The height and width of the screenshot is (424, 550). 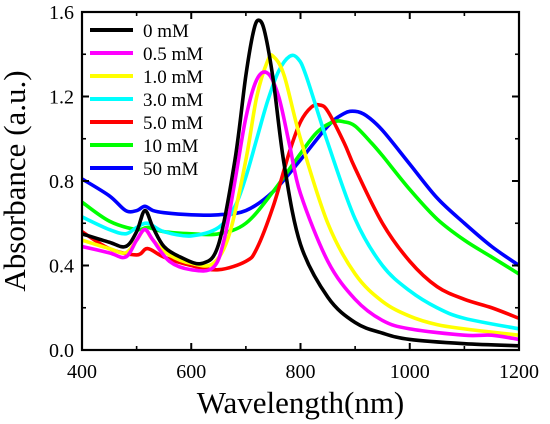 I want to click on legend-label-6: 10 mM, so click(x=171, y=146).